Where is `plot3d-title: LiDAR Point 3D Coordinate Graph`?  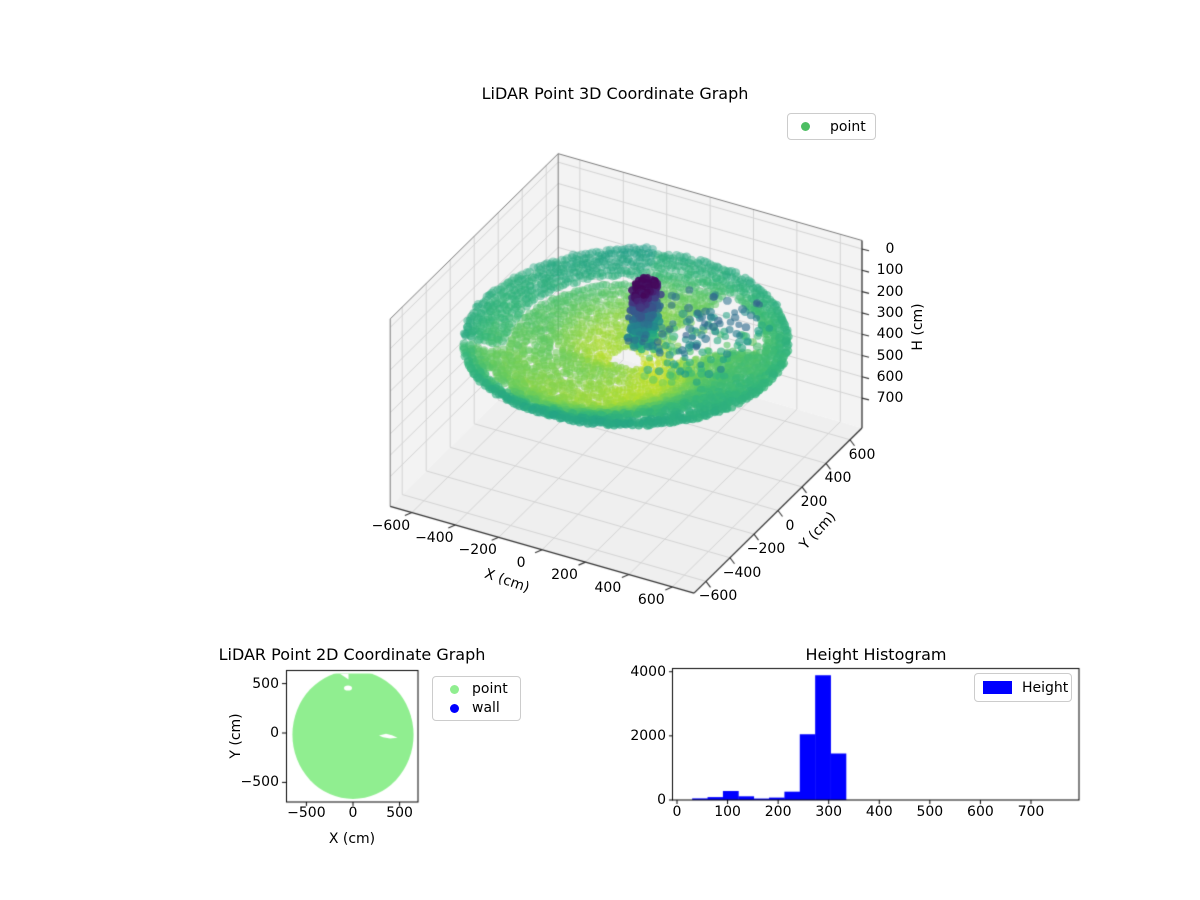 plot3d-title: LiDAR Point 3D Coordinate Graph is located at coordinates (615, 93).